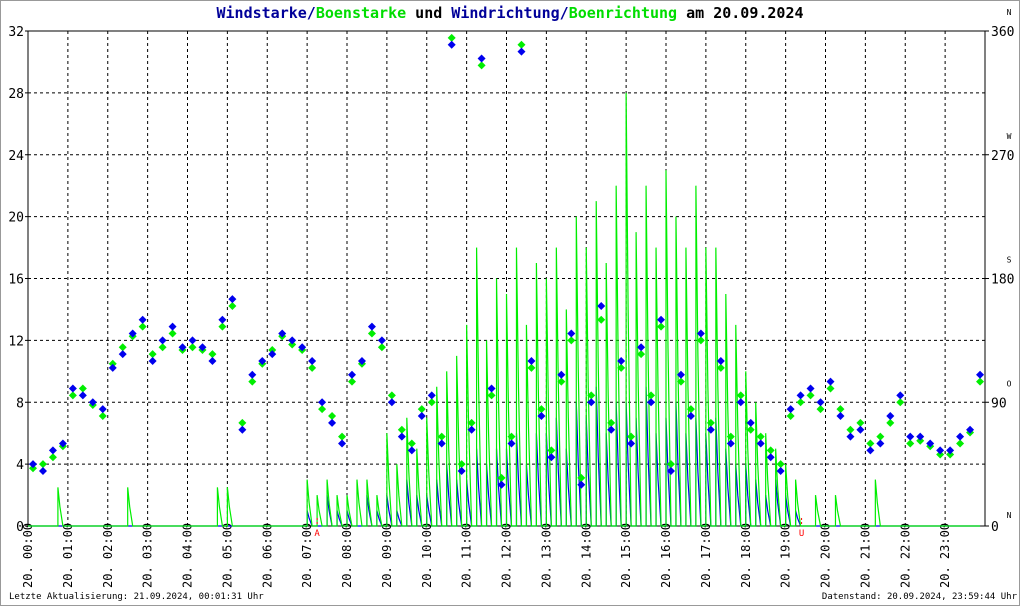 This screenshot has width=1020, height=606. What do you see at coordinates (666, 555) in the screenshot?
I see `x-tick-label: 20. 16:00` at bounding box center [666, 555].